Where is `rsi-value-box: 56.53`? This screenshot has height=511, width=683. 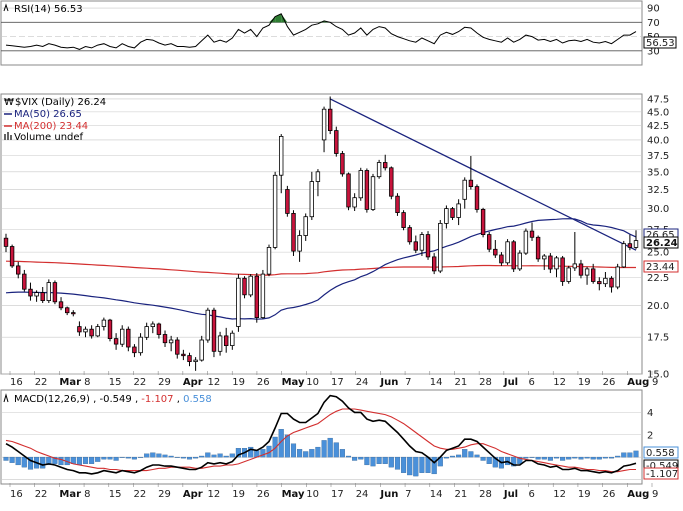 rsi-value-box: 56.53 is located at coordinates (660, 42).